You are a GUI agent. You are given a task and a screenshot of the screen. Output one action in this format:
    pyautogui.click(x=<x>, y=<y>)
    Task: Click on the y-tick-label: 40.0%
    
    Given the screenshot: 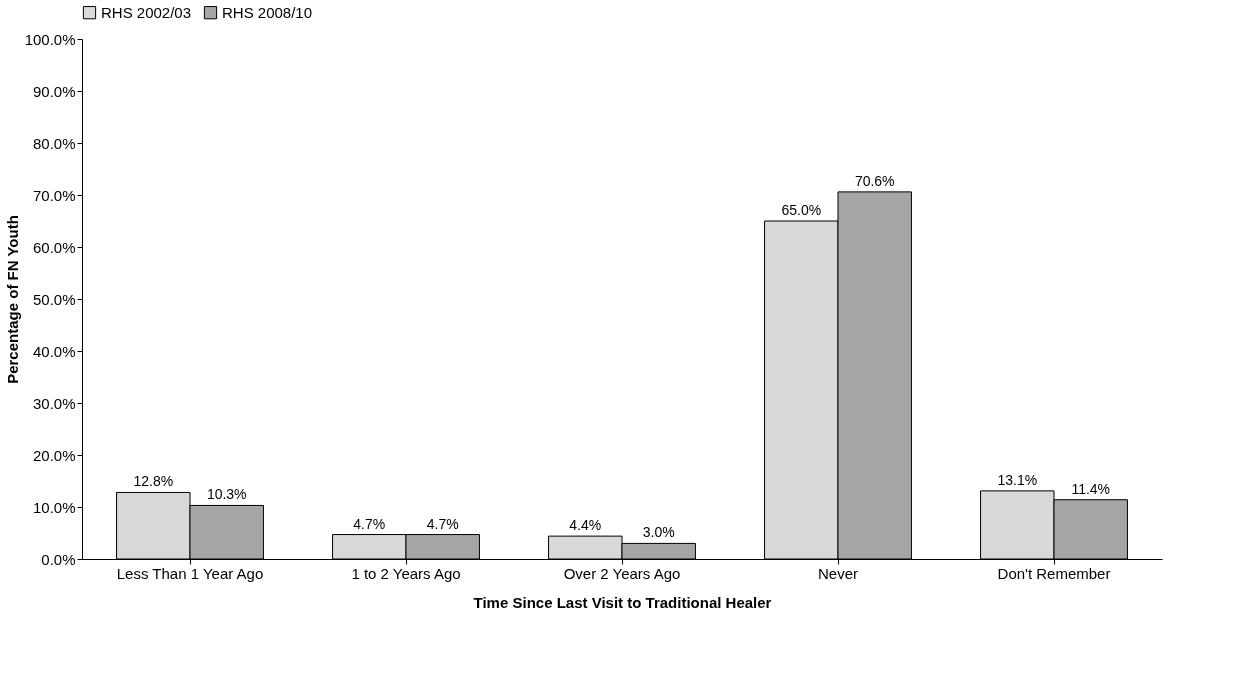 What is the action you would take?
    pyautogui.click(x=54, y=351)
    